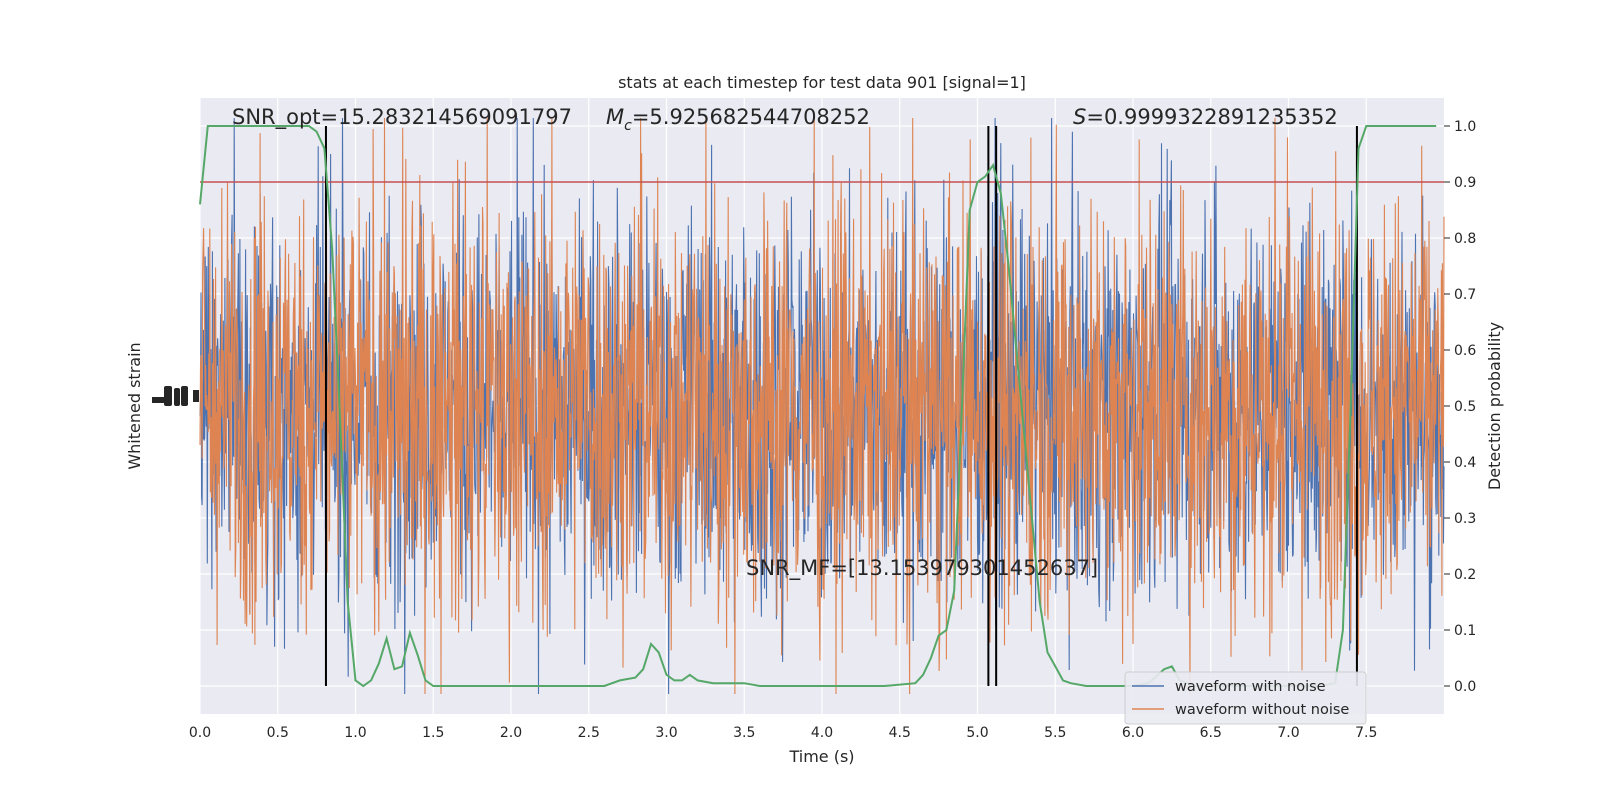  Describe the element at coordinates (134, 405) in the screenshot. I see `y-axis-label-left: Whitened strain` at that location.